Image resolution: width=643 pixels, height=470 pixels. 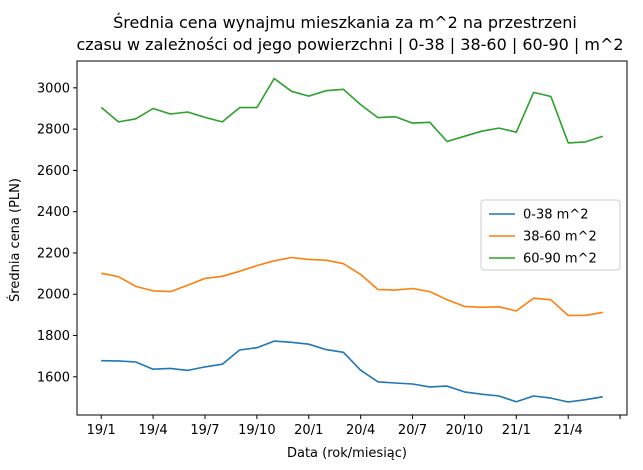 What do you see at coordinates (53, 377) in the screenshot?
I see `y-tick-label: 1600` at bounding box center [53, 377].